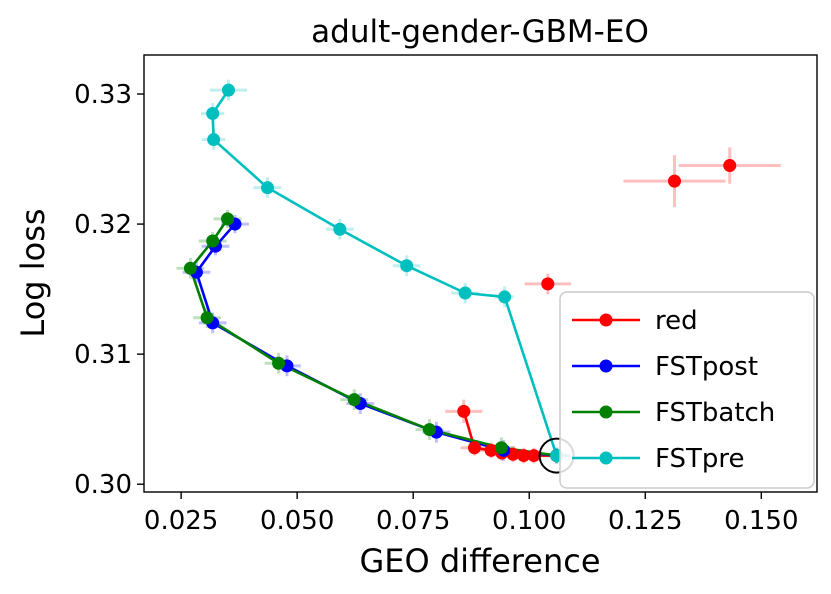 Image resolution: width=831 pixels, height=594 pixels. What do you see at coordinates (529, 521) in the screenshot?
I see `x-tick-label: 0.100` at bounding box center [529, 521].